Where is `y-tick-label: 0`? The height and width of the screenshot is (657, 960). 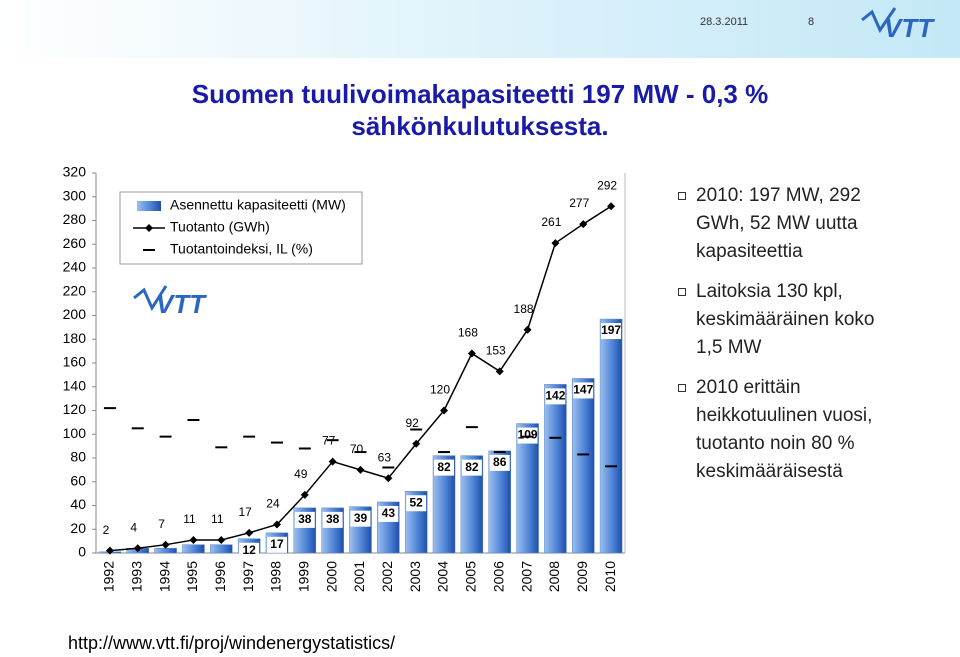
y-tick-label: 0 is located at coordinates (82, 552).